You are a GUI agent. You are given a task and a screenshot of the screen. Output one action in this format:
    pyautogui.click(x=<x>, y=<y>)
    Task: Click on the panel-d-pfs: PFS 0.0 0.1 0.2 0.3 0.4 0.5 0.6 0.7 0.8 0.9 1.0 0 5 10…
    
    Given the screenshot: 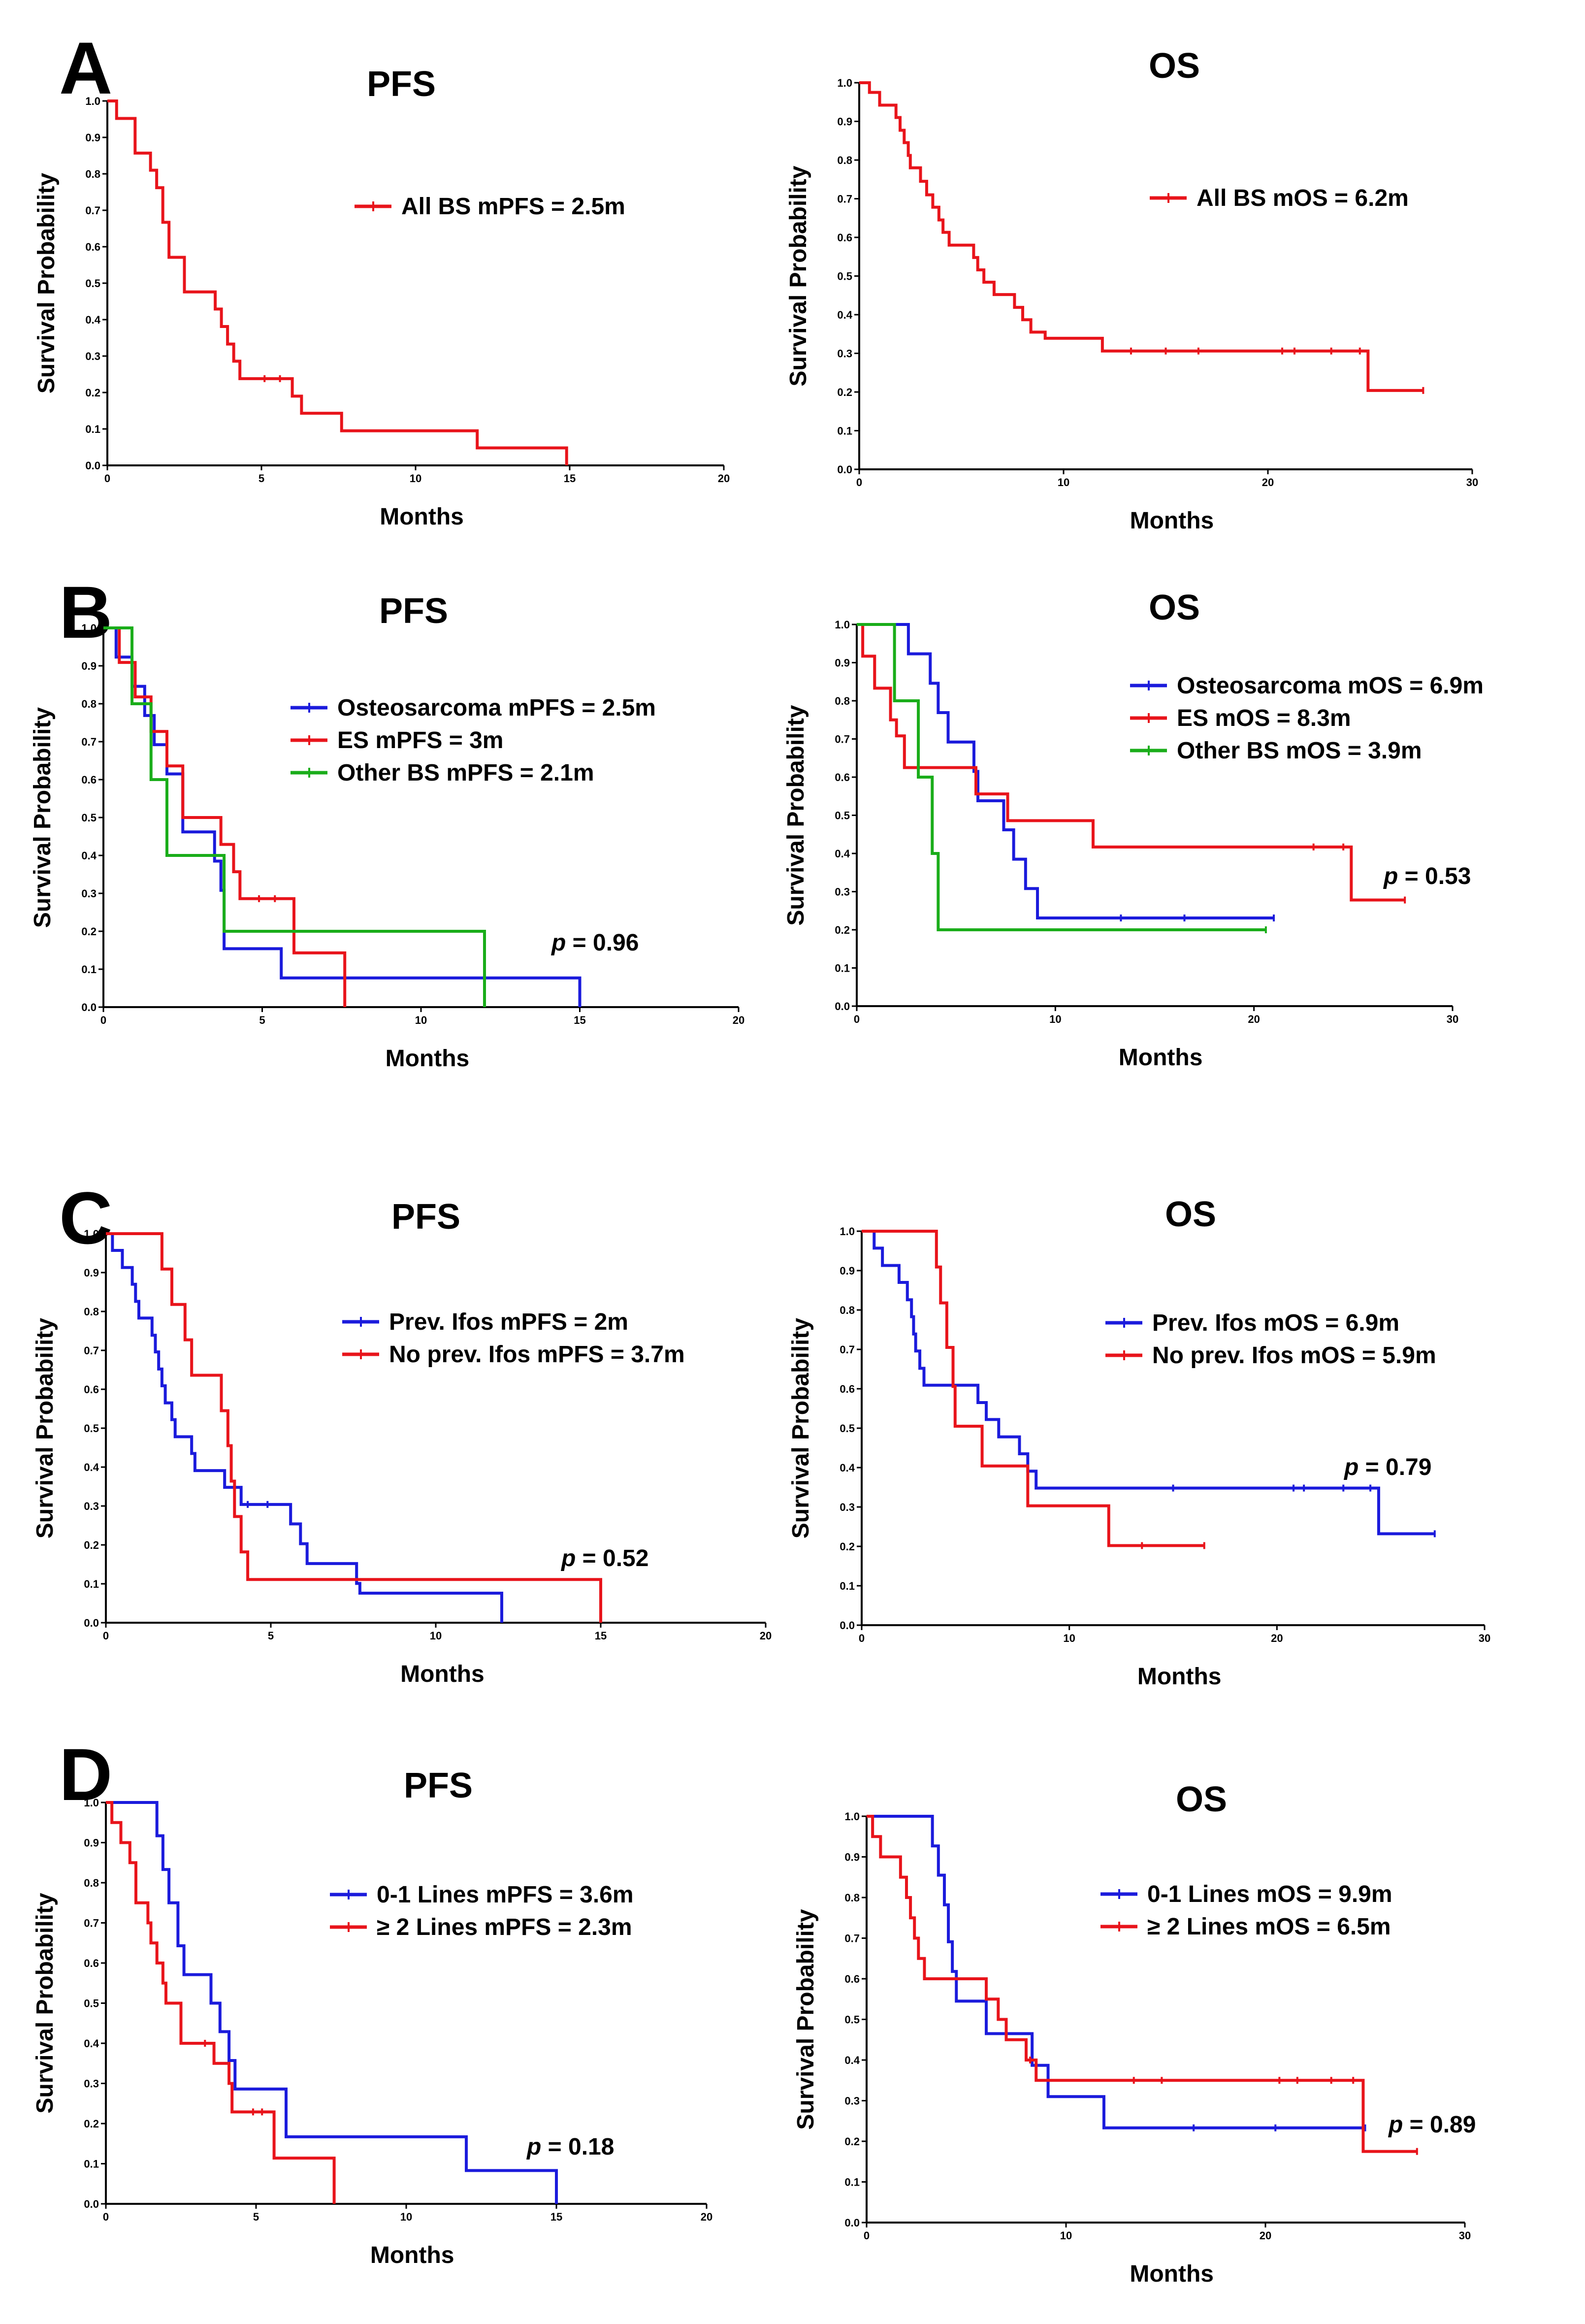 What is the action you would take?
    pyautogui.click(x=372, y=2017)
    